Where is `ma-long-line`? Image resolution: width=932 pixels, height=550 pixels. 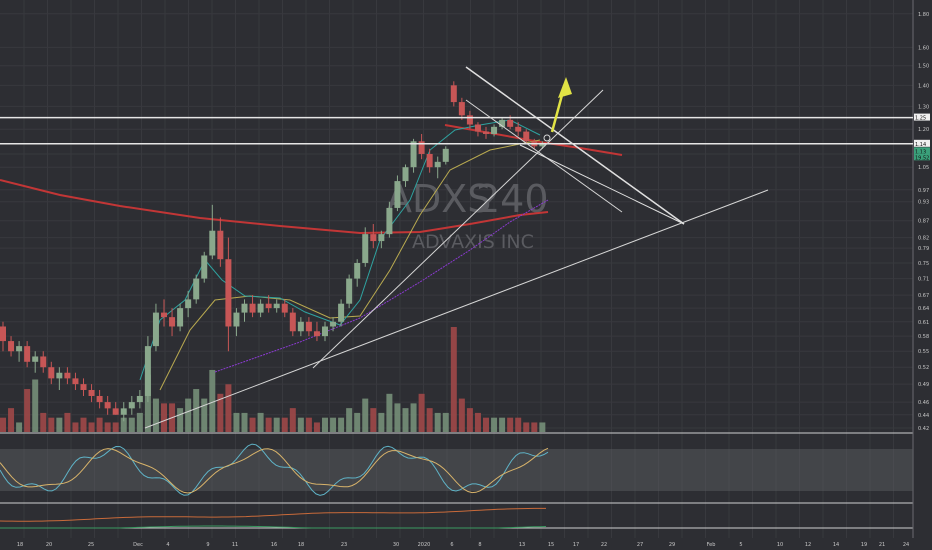
ma-long-line is located at coordinates (381, 286).